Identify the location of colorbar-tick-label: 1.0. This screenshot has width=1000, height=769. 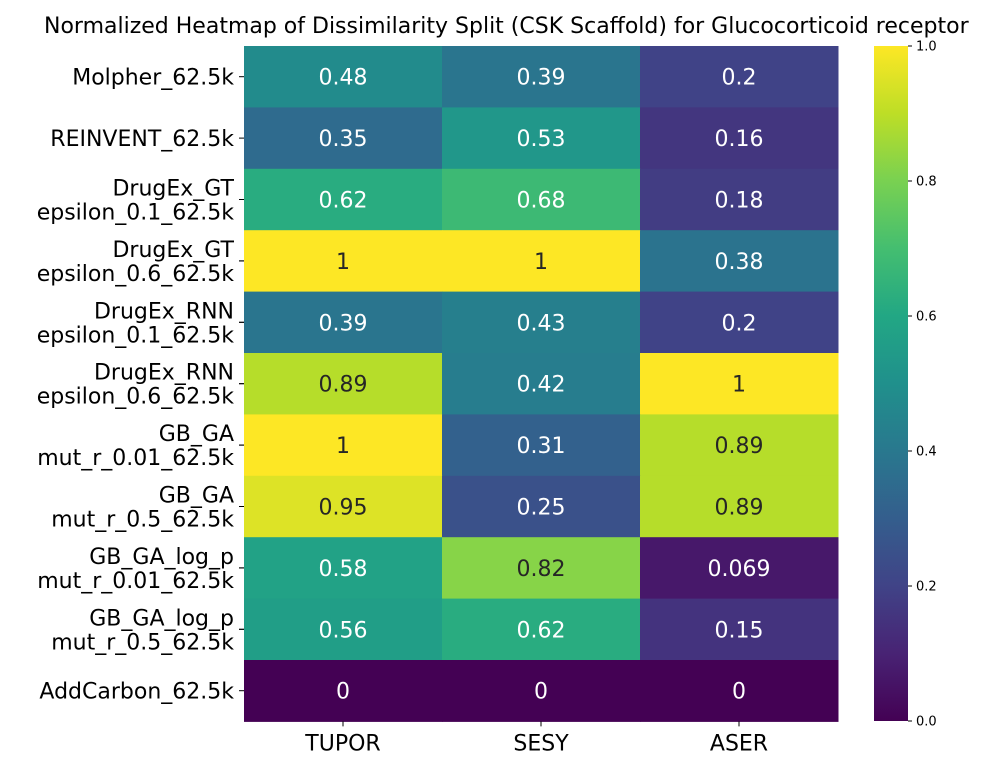
(926, 47).